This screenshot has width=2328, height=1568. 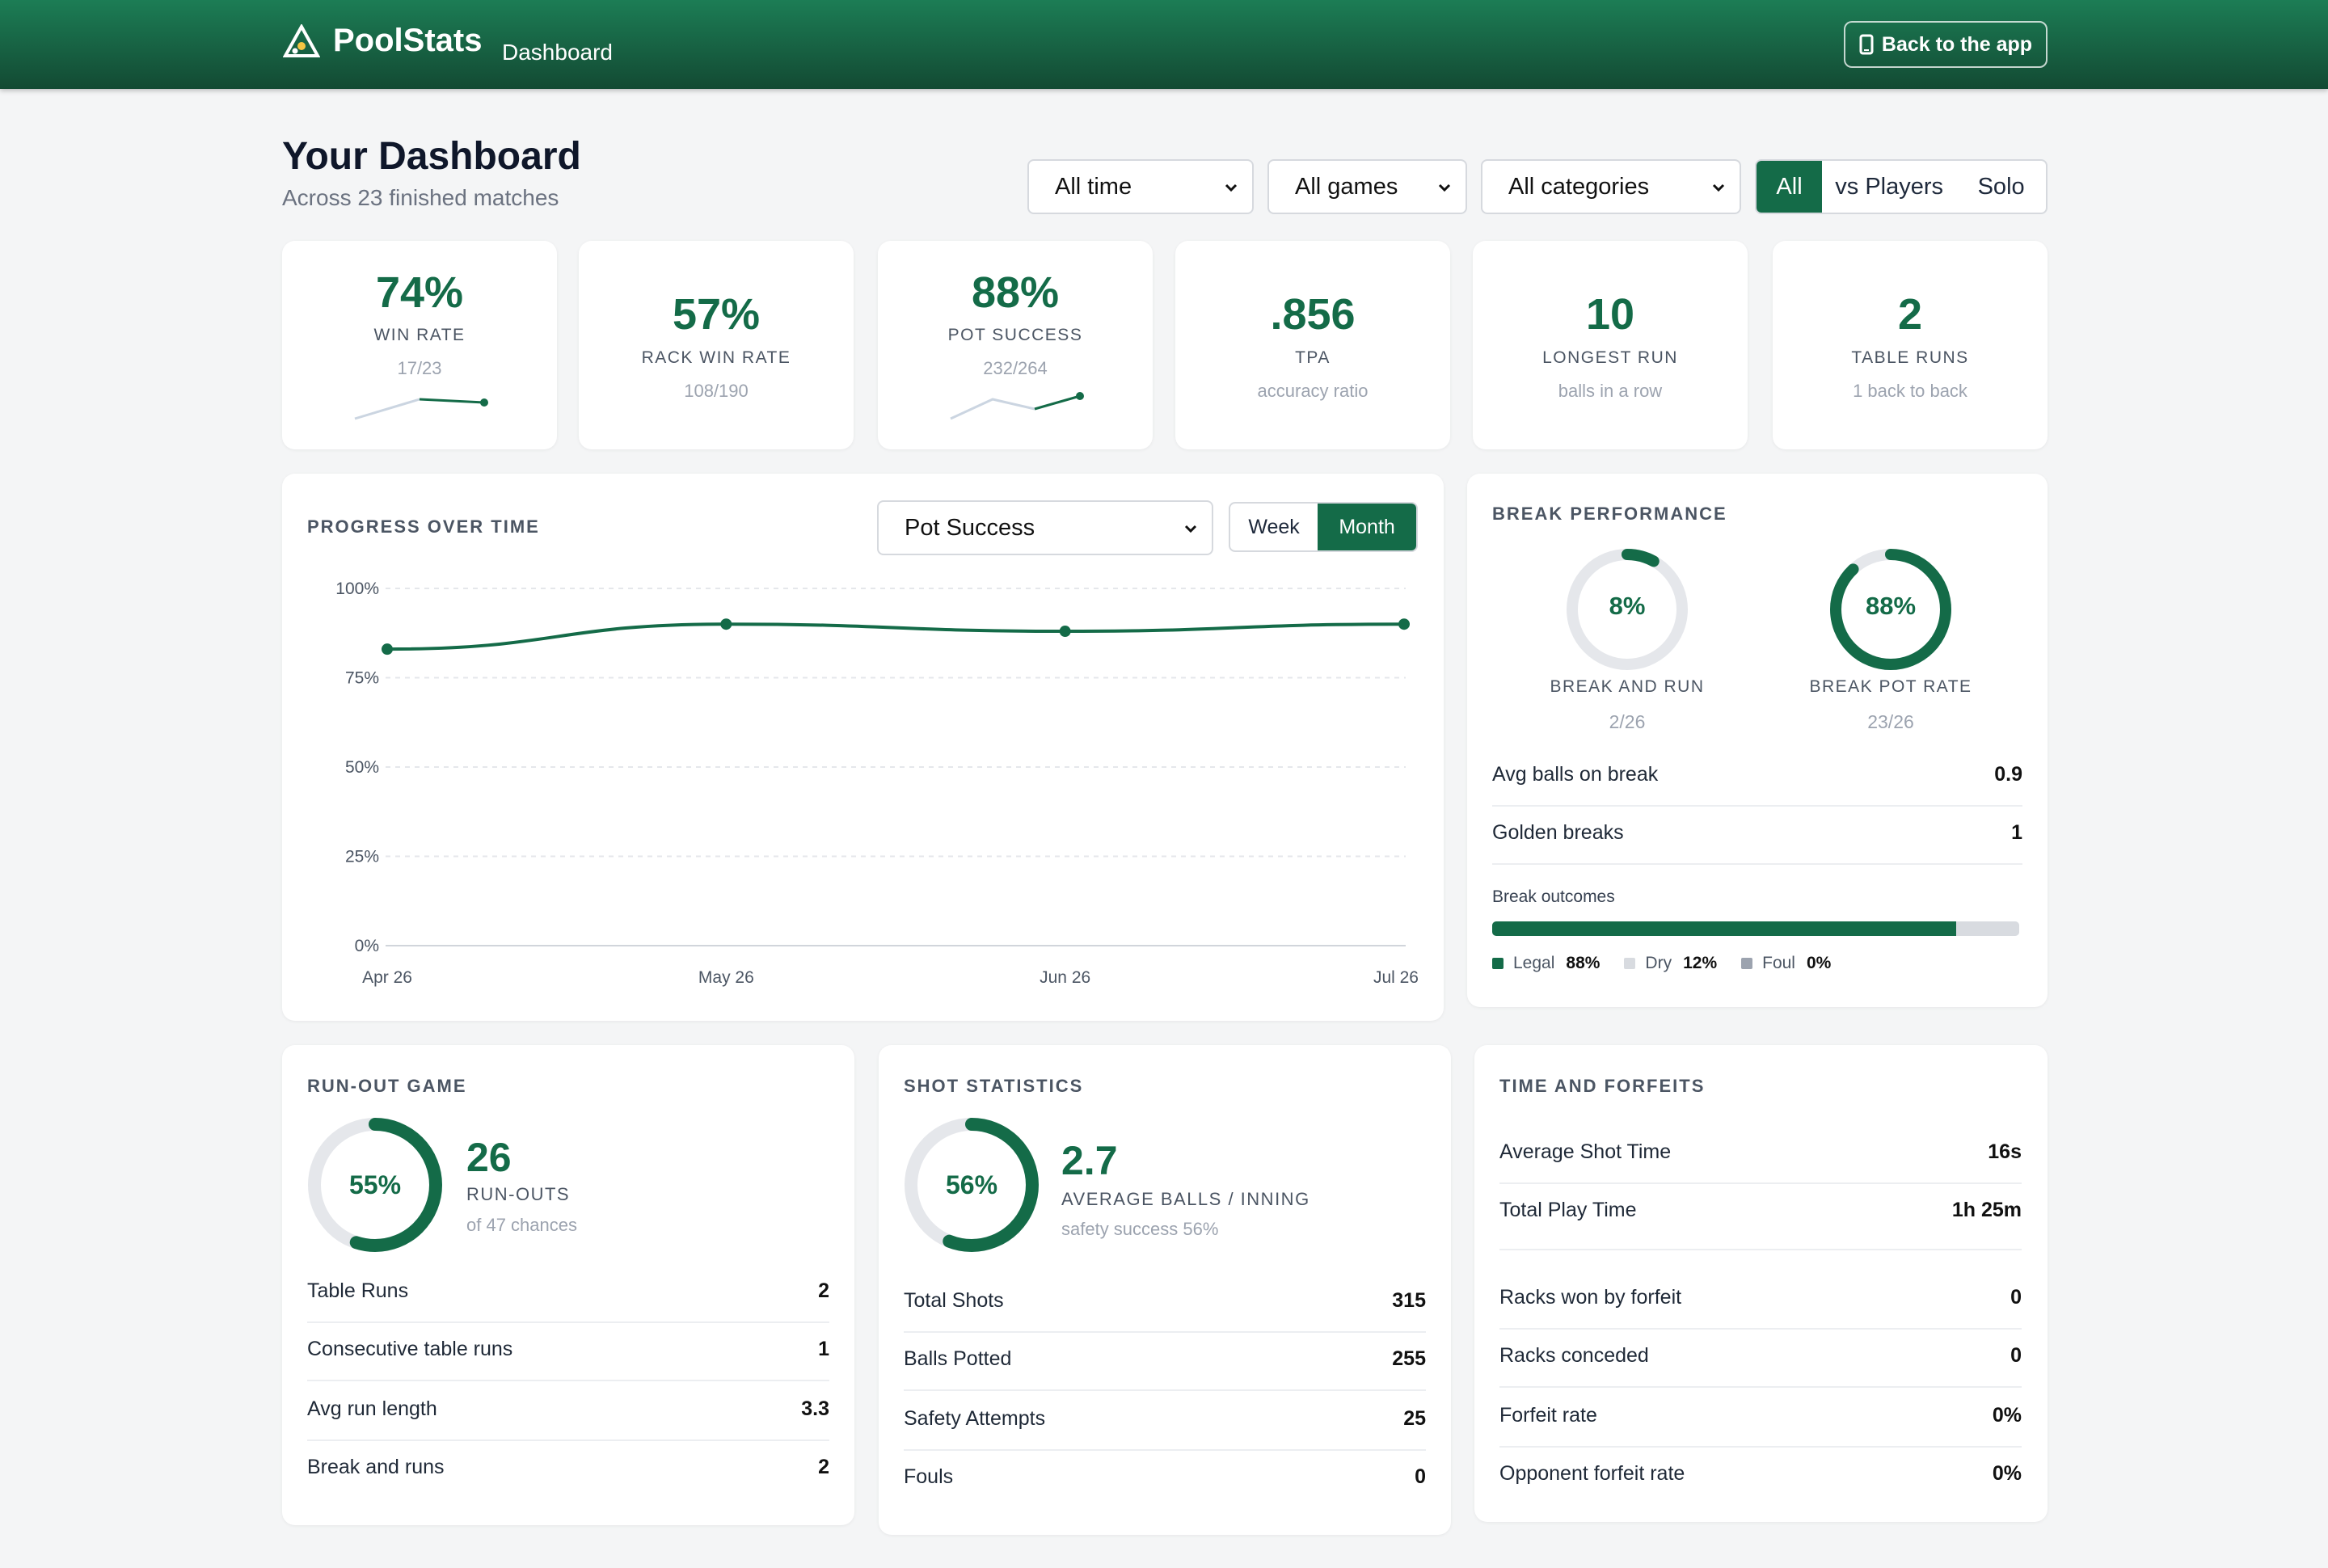 I want to click on shots-ring-value: 56%, so click(x=971, y=1184).